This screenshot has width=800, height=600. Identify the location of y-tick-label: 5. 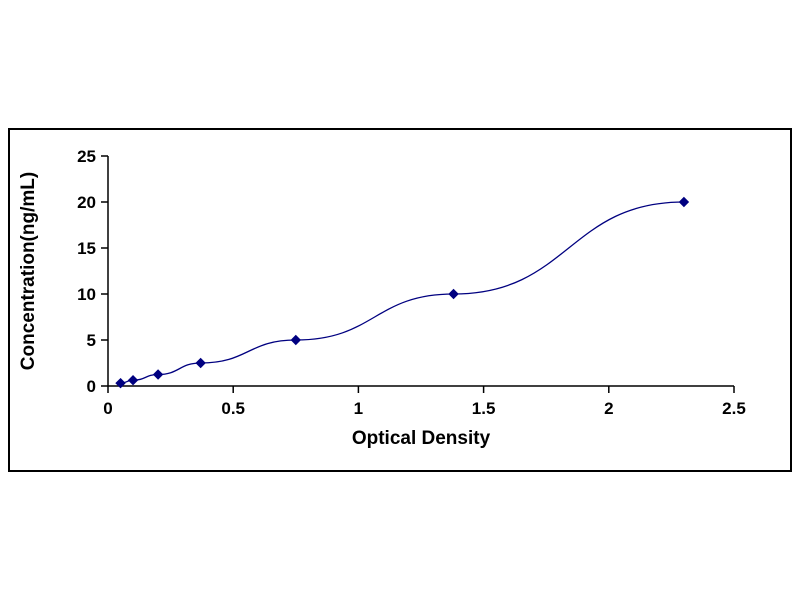
(91, 340).